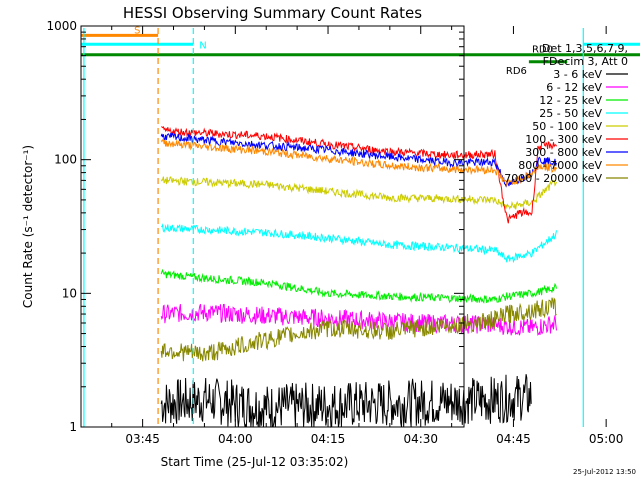  What do you see at coordinates (574, 87) in the screenshot?
I see `legend-entry-label: 6 - 12 keV` at bounding box center [574, 87].